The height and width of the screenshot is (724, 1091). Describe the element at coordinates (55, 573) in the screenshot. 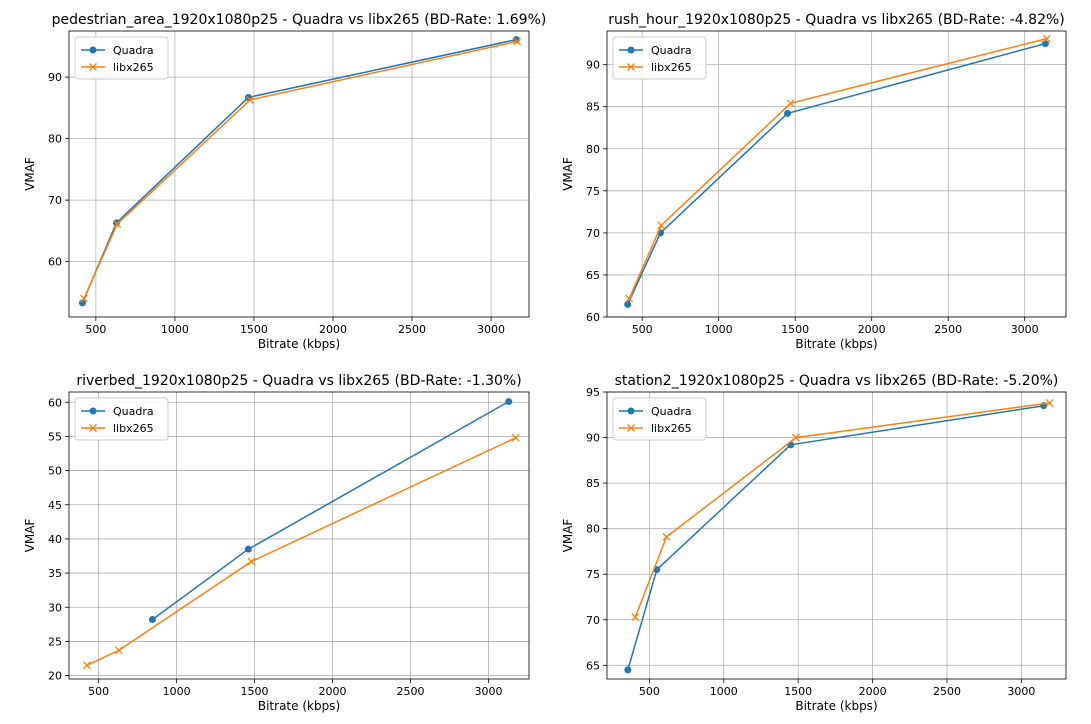

I see `y-tick-label: 35` at that location.